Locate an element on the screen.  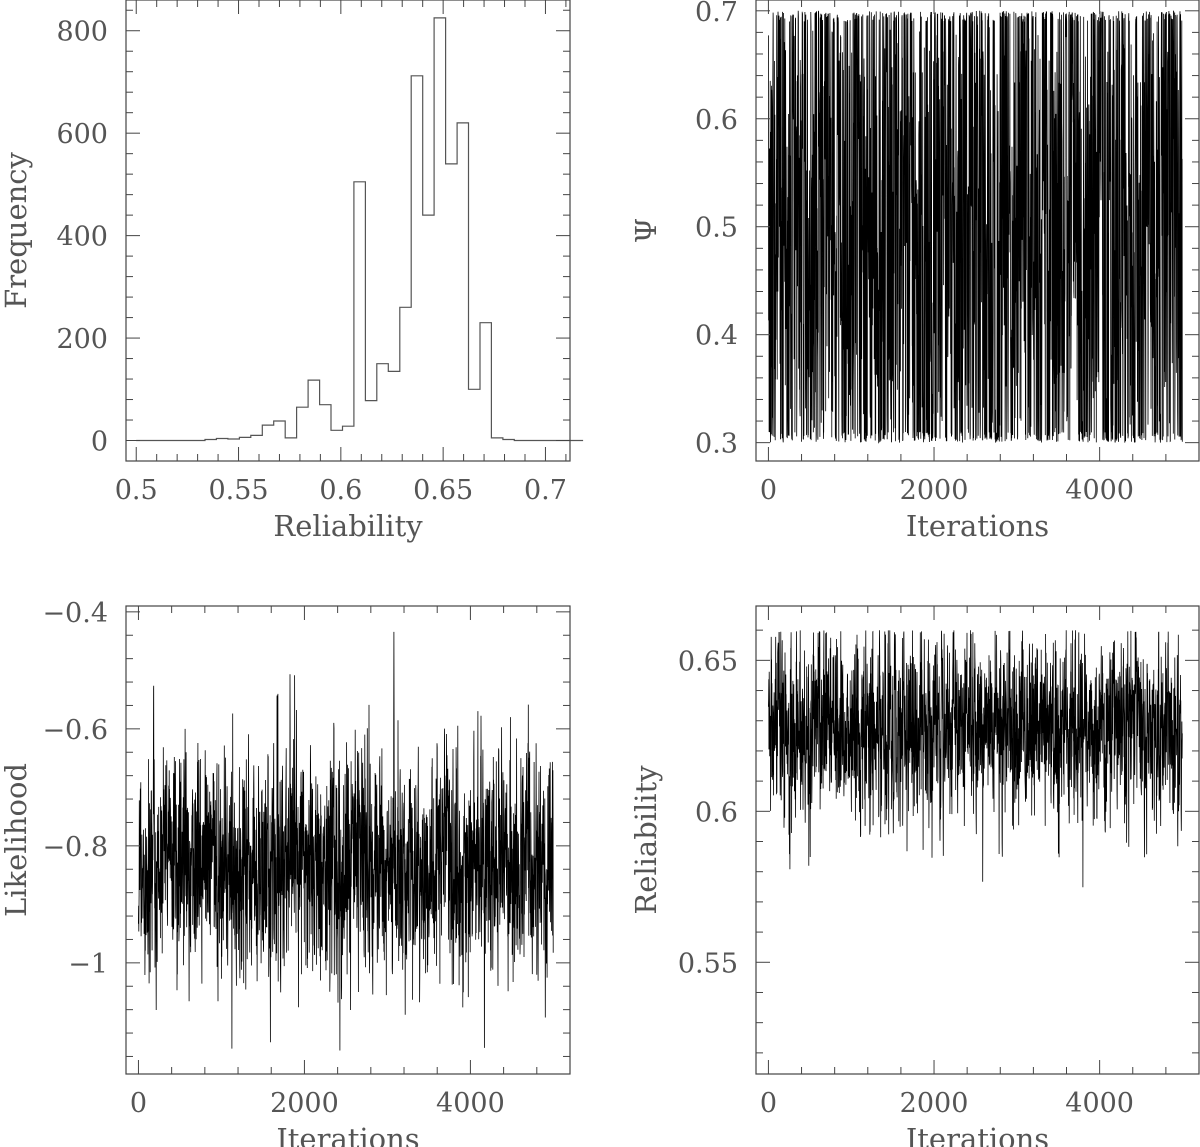
y-tick-label: −0.8 is located at coordinates (75, 847).